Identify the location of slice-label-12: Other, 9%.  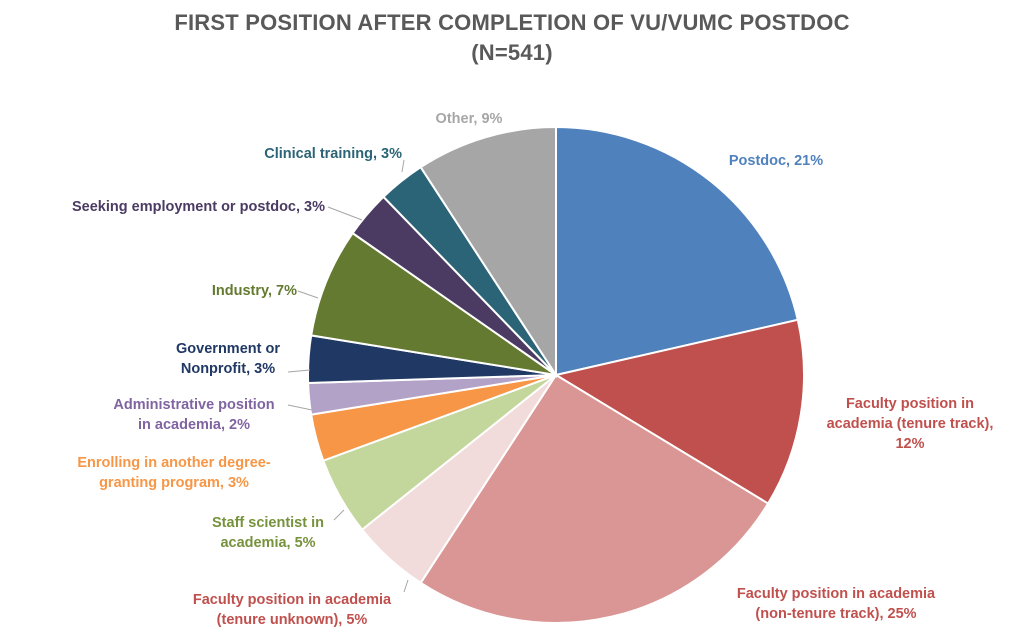
(469, 119).